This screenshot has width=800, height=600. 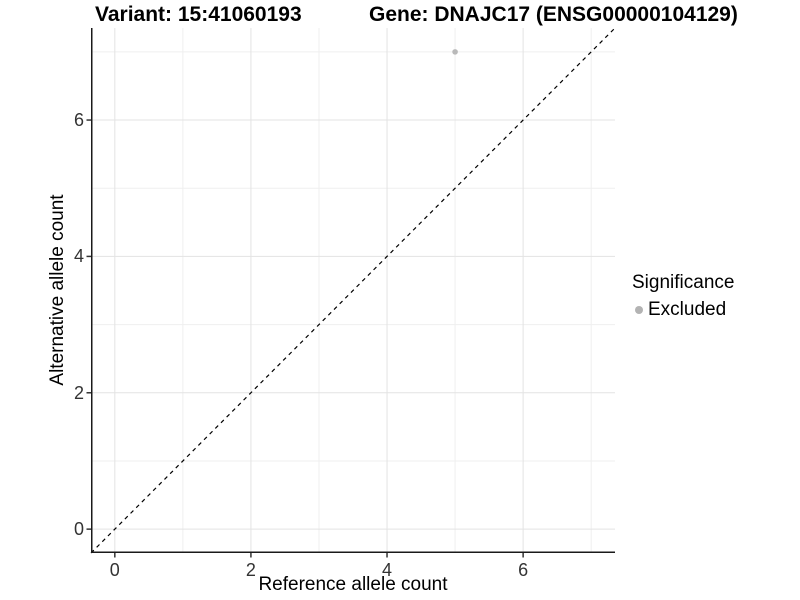 What do you see at coordinates (683, 282) in the screenshot?
I see `legend-title: Significance` at bounding box center [683, 282].